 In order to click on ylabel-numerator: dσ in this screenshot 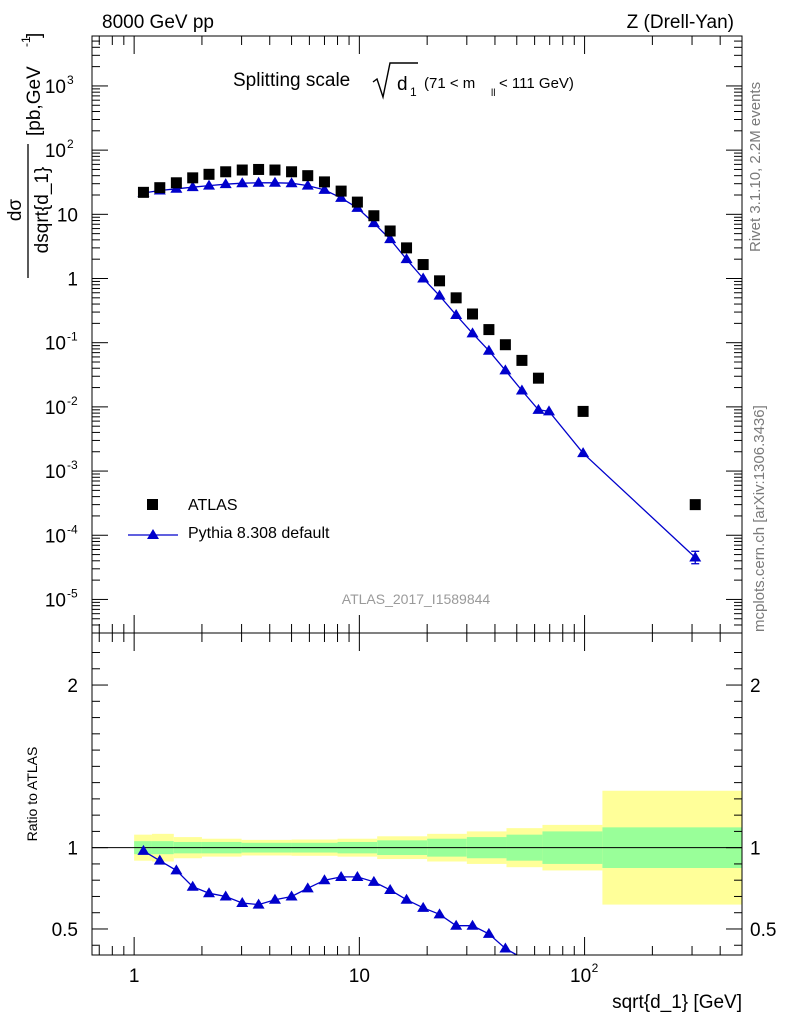, I will do `click(15, 210)`.